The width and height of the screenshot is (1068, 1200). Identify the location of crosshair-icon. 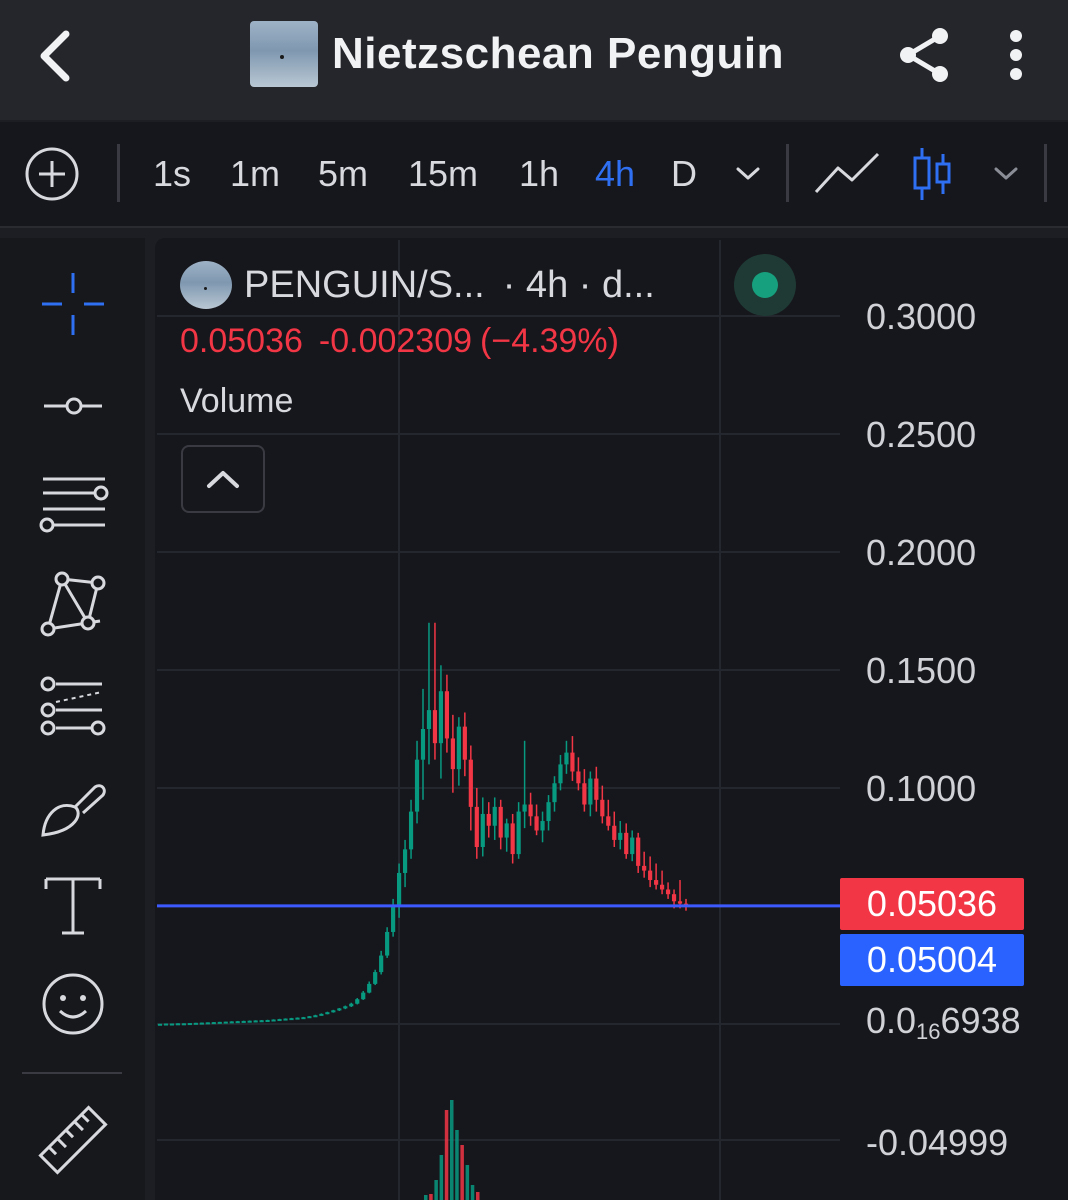
(73, 304).